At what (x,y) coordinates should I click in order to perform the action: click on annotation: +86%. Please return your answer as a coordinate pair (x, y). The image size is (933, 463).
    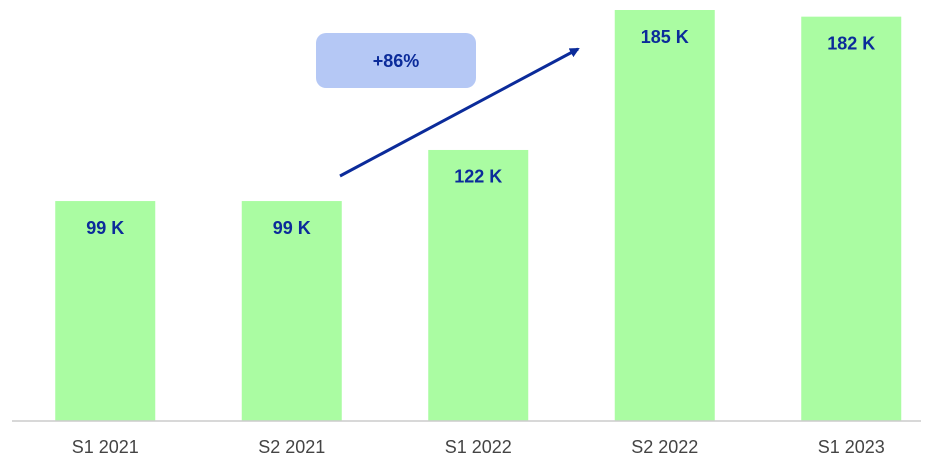
    Looking at the image, I should click on (396, 61).